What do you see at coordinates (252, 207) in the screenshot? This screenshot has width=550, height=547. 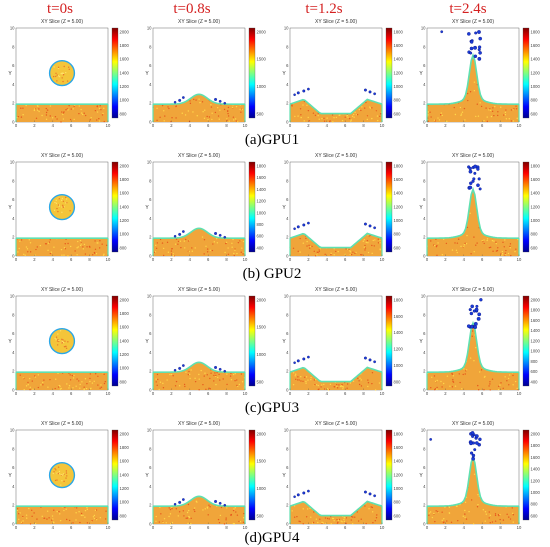 I see `colorbar` at bounding box center [252, 207].